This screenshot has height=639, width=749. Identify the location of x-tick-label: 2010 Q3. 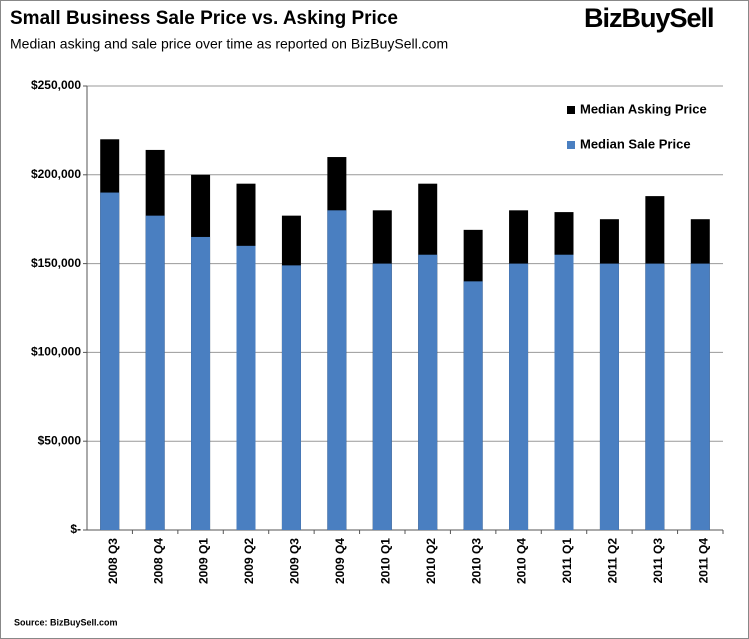
(476, 561).